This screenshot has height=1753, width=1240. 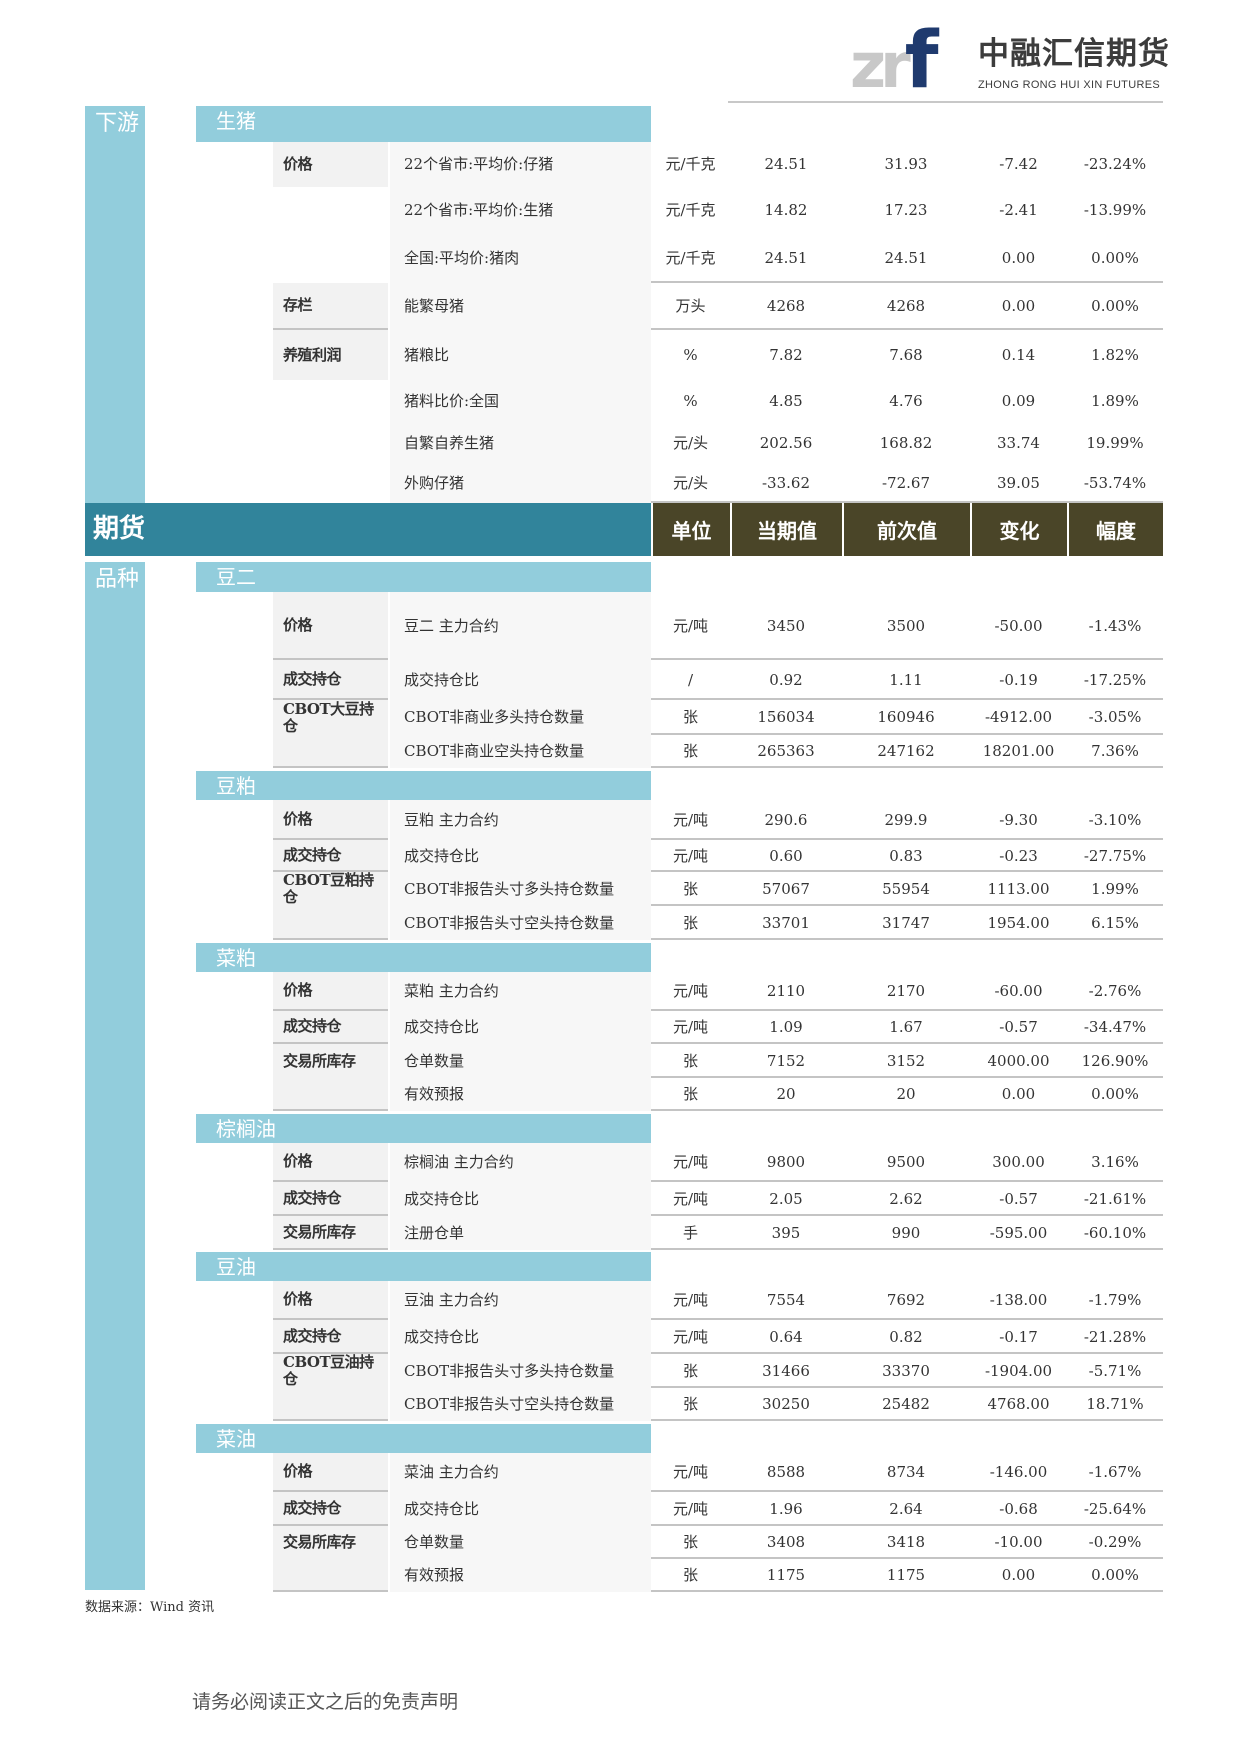 What do you see at coordinates (786, 1542) in the screenshot?
I see `cell-cur: 3408` at bounding box center [786, 1542].